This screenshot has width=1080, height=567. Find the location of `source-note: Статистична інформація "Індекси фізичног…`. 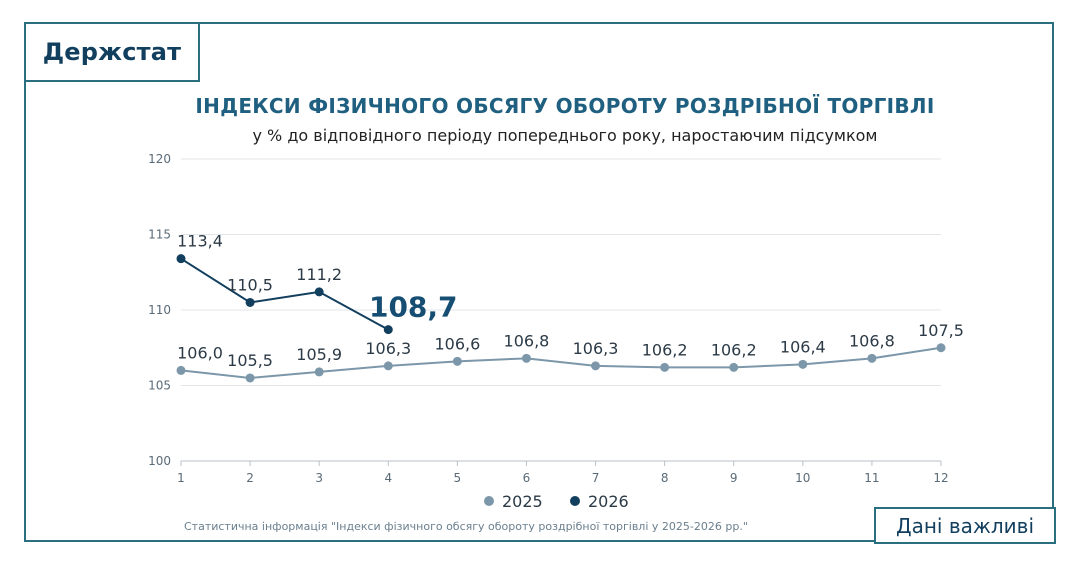

source-note: Статистична інформація "Індекси фізичног… is located at coordinates (466, 526).